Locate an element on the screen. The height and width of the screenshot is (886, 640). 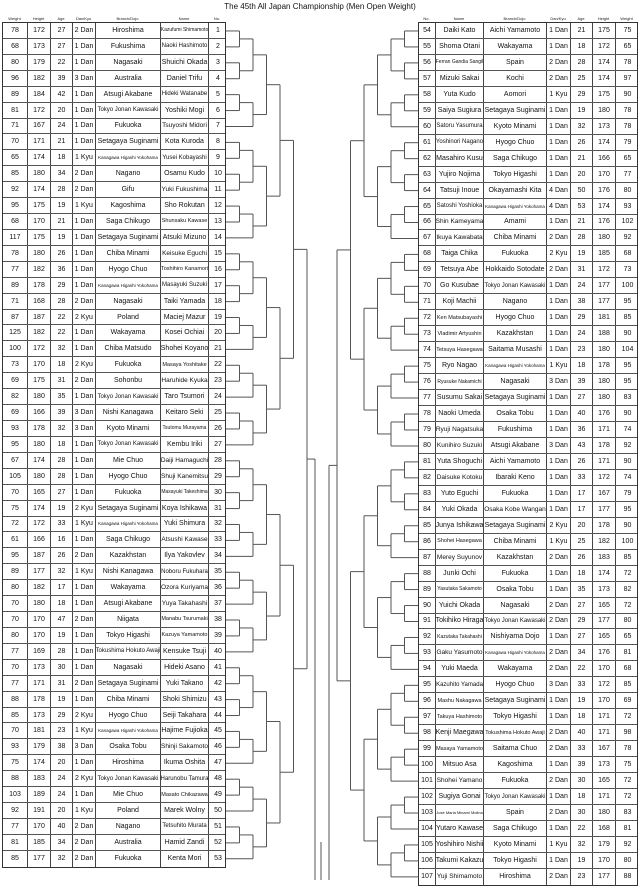
competitor-height: 182 is located at coordinates (39, 269).